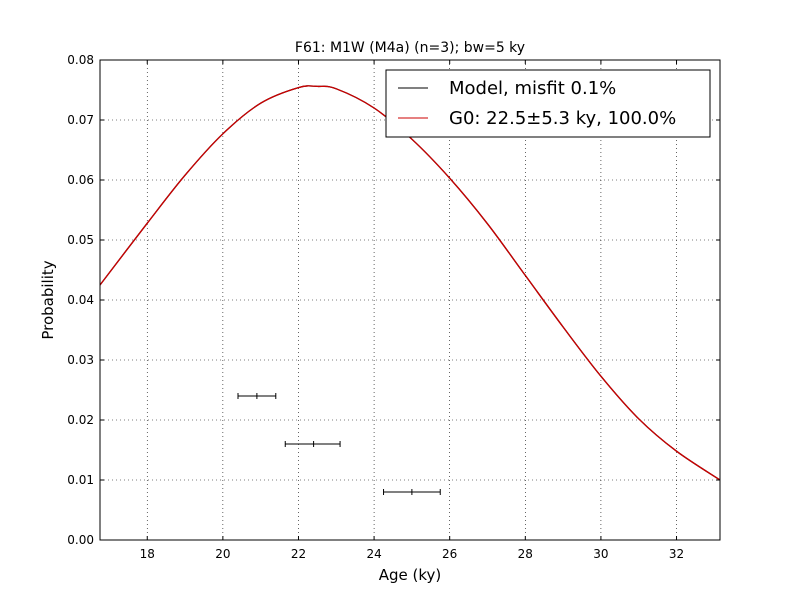  Describe the element at coordinates (298, 554) in the screenshot. I see `x-tick-label: 22` at that location.